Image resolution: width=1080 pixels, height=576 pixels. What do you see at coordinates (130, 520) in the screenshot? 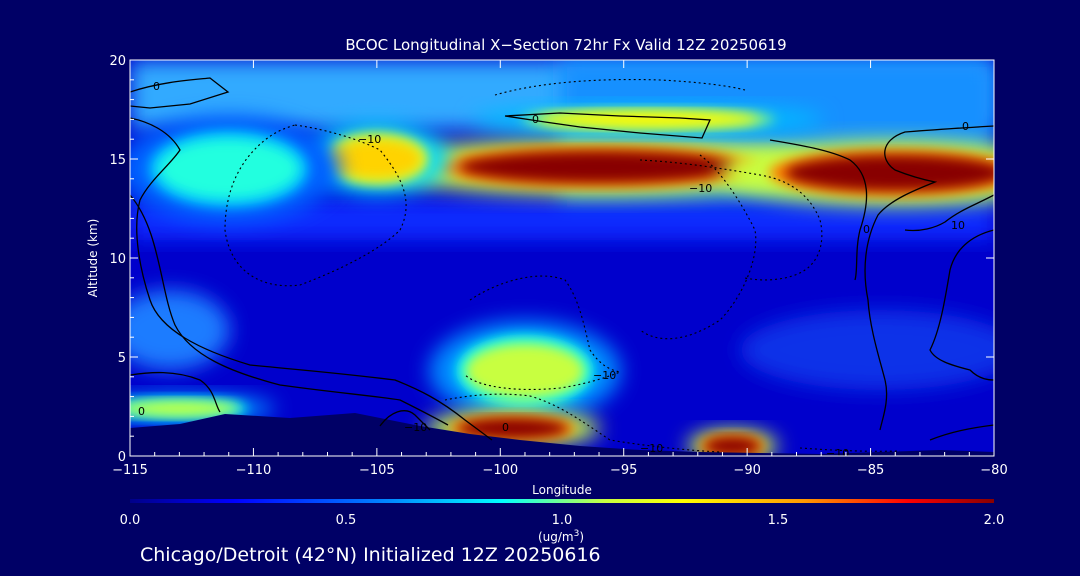
I see `colorbar-tick-label: 0.0` at bounding box center [130, 520].